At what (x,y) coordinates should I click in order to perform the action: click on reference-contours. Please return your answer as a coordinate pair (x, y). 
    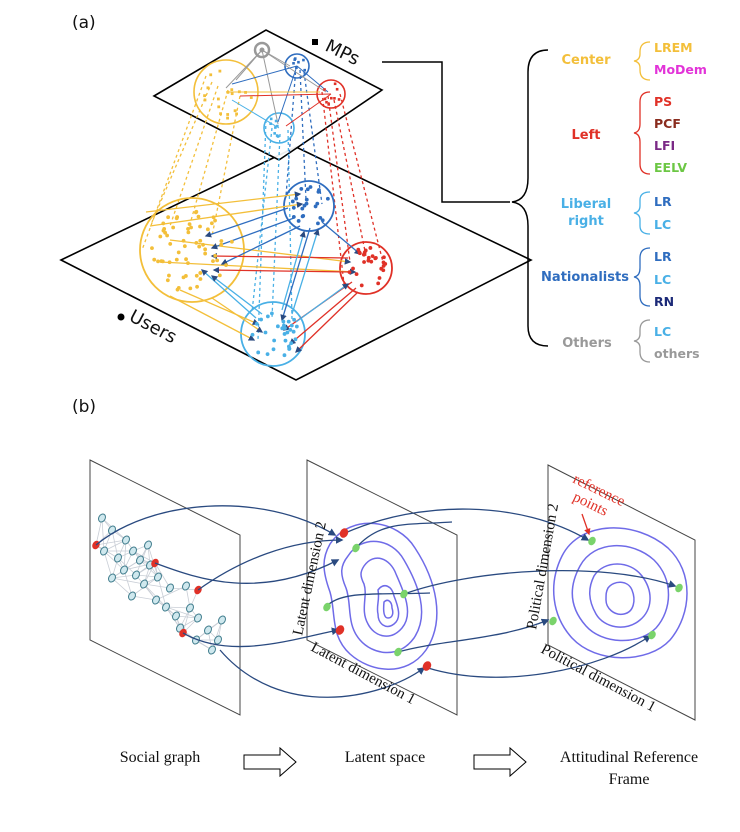
    Looking at the image, I should click on (620, 593).